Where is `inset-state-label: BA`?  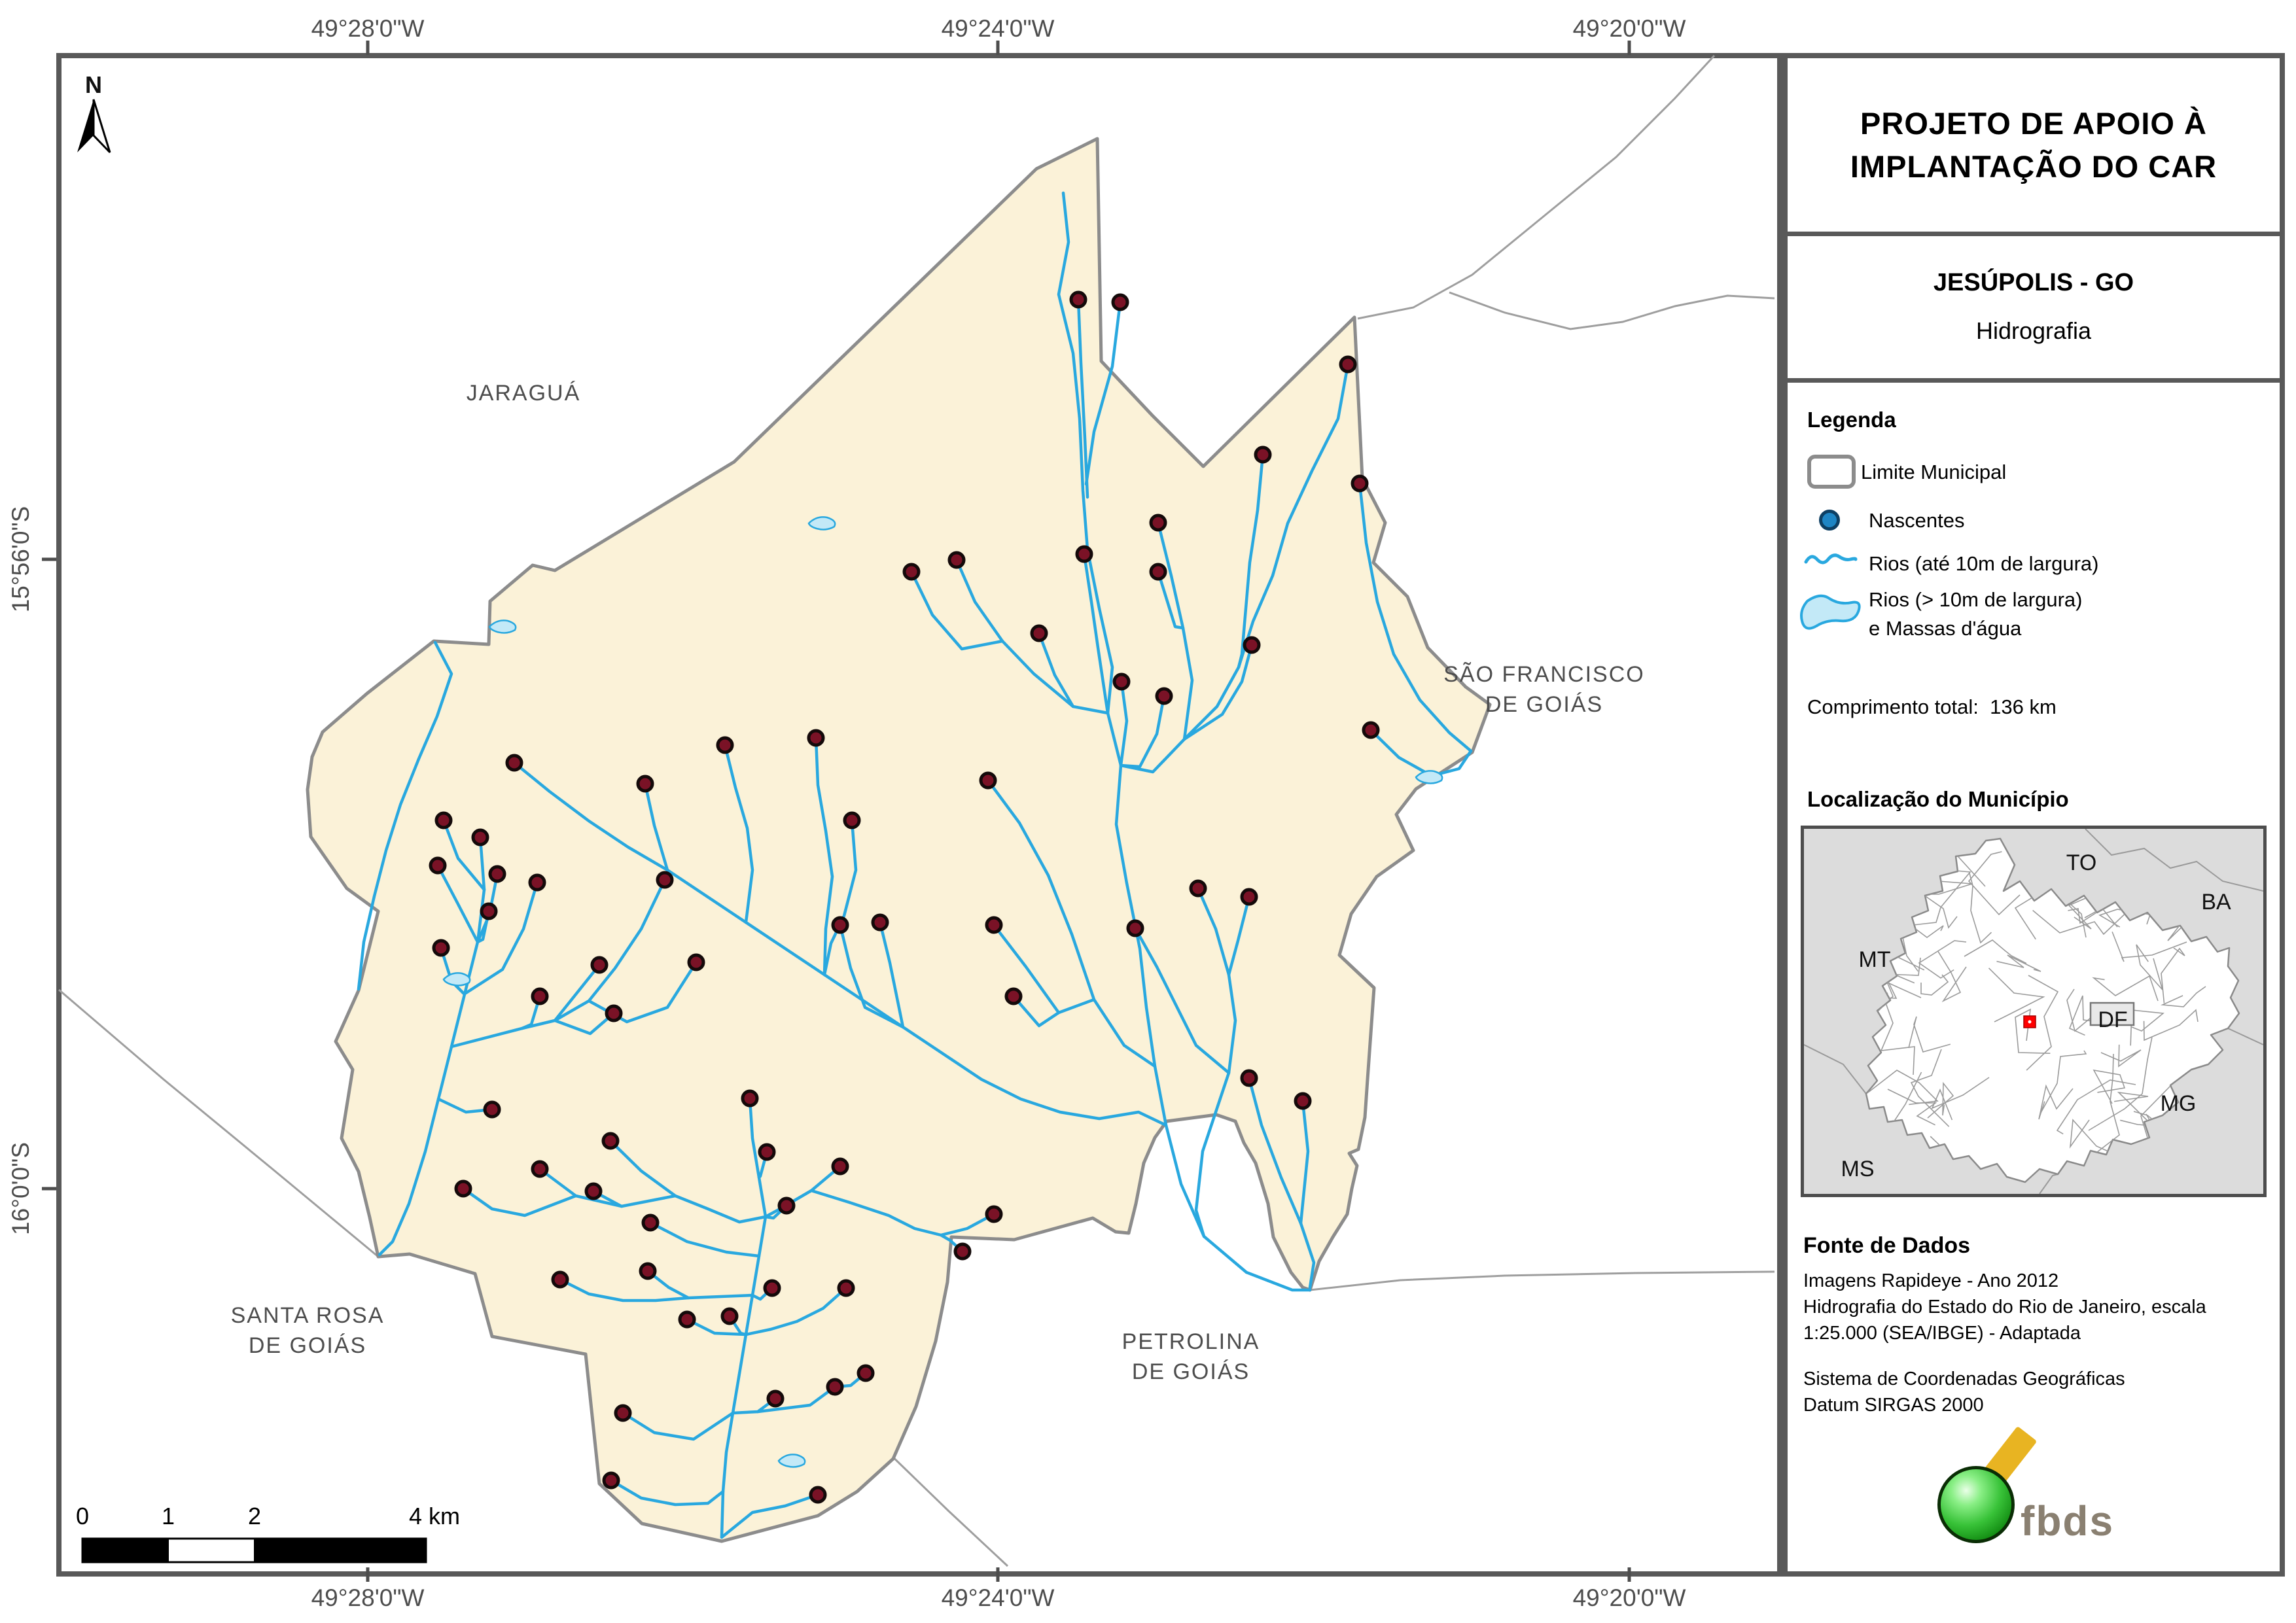 inset-state-label: BA is located at coordinates (2216, 902).